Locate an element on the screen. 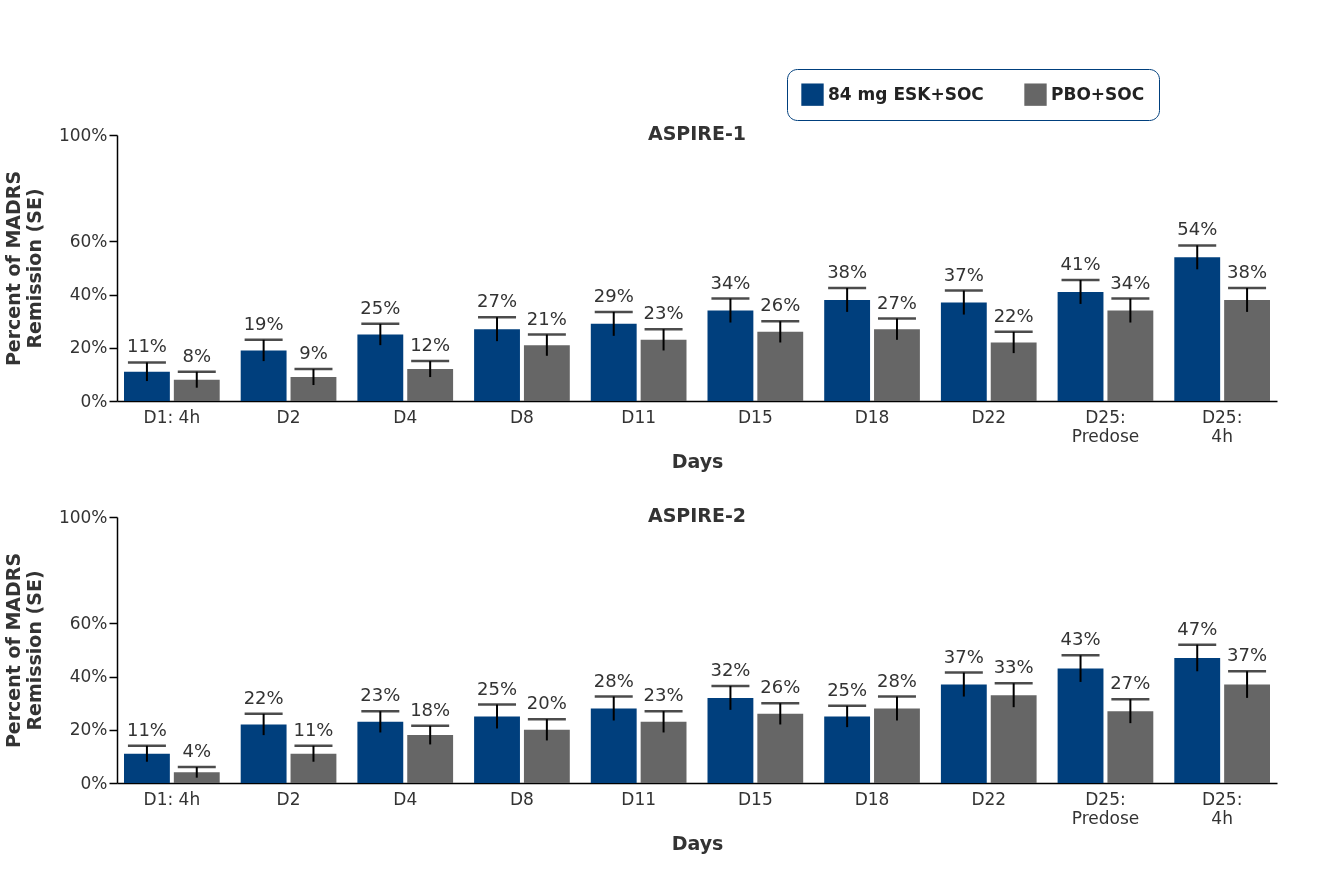  data-label: 37% is located at coordinates (963, 274).